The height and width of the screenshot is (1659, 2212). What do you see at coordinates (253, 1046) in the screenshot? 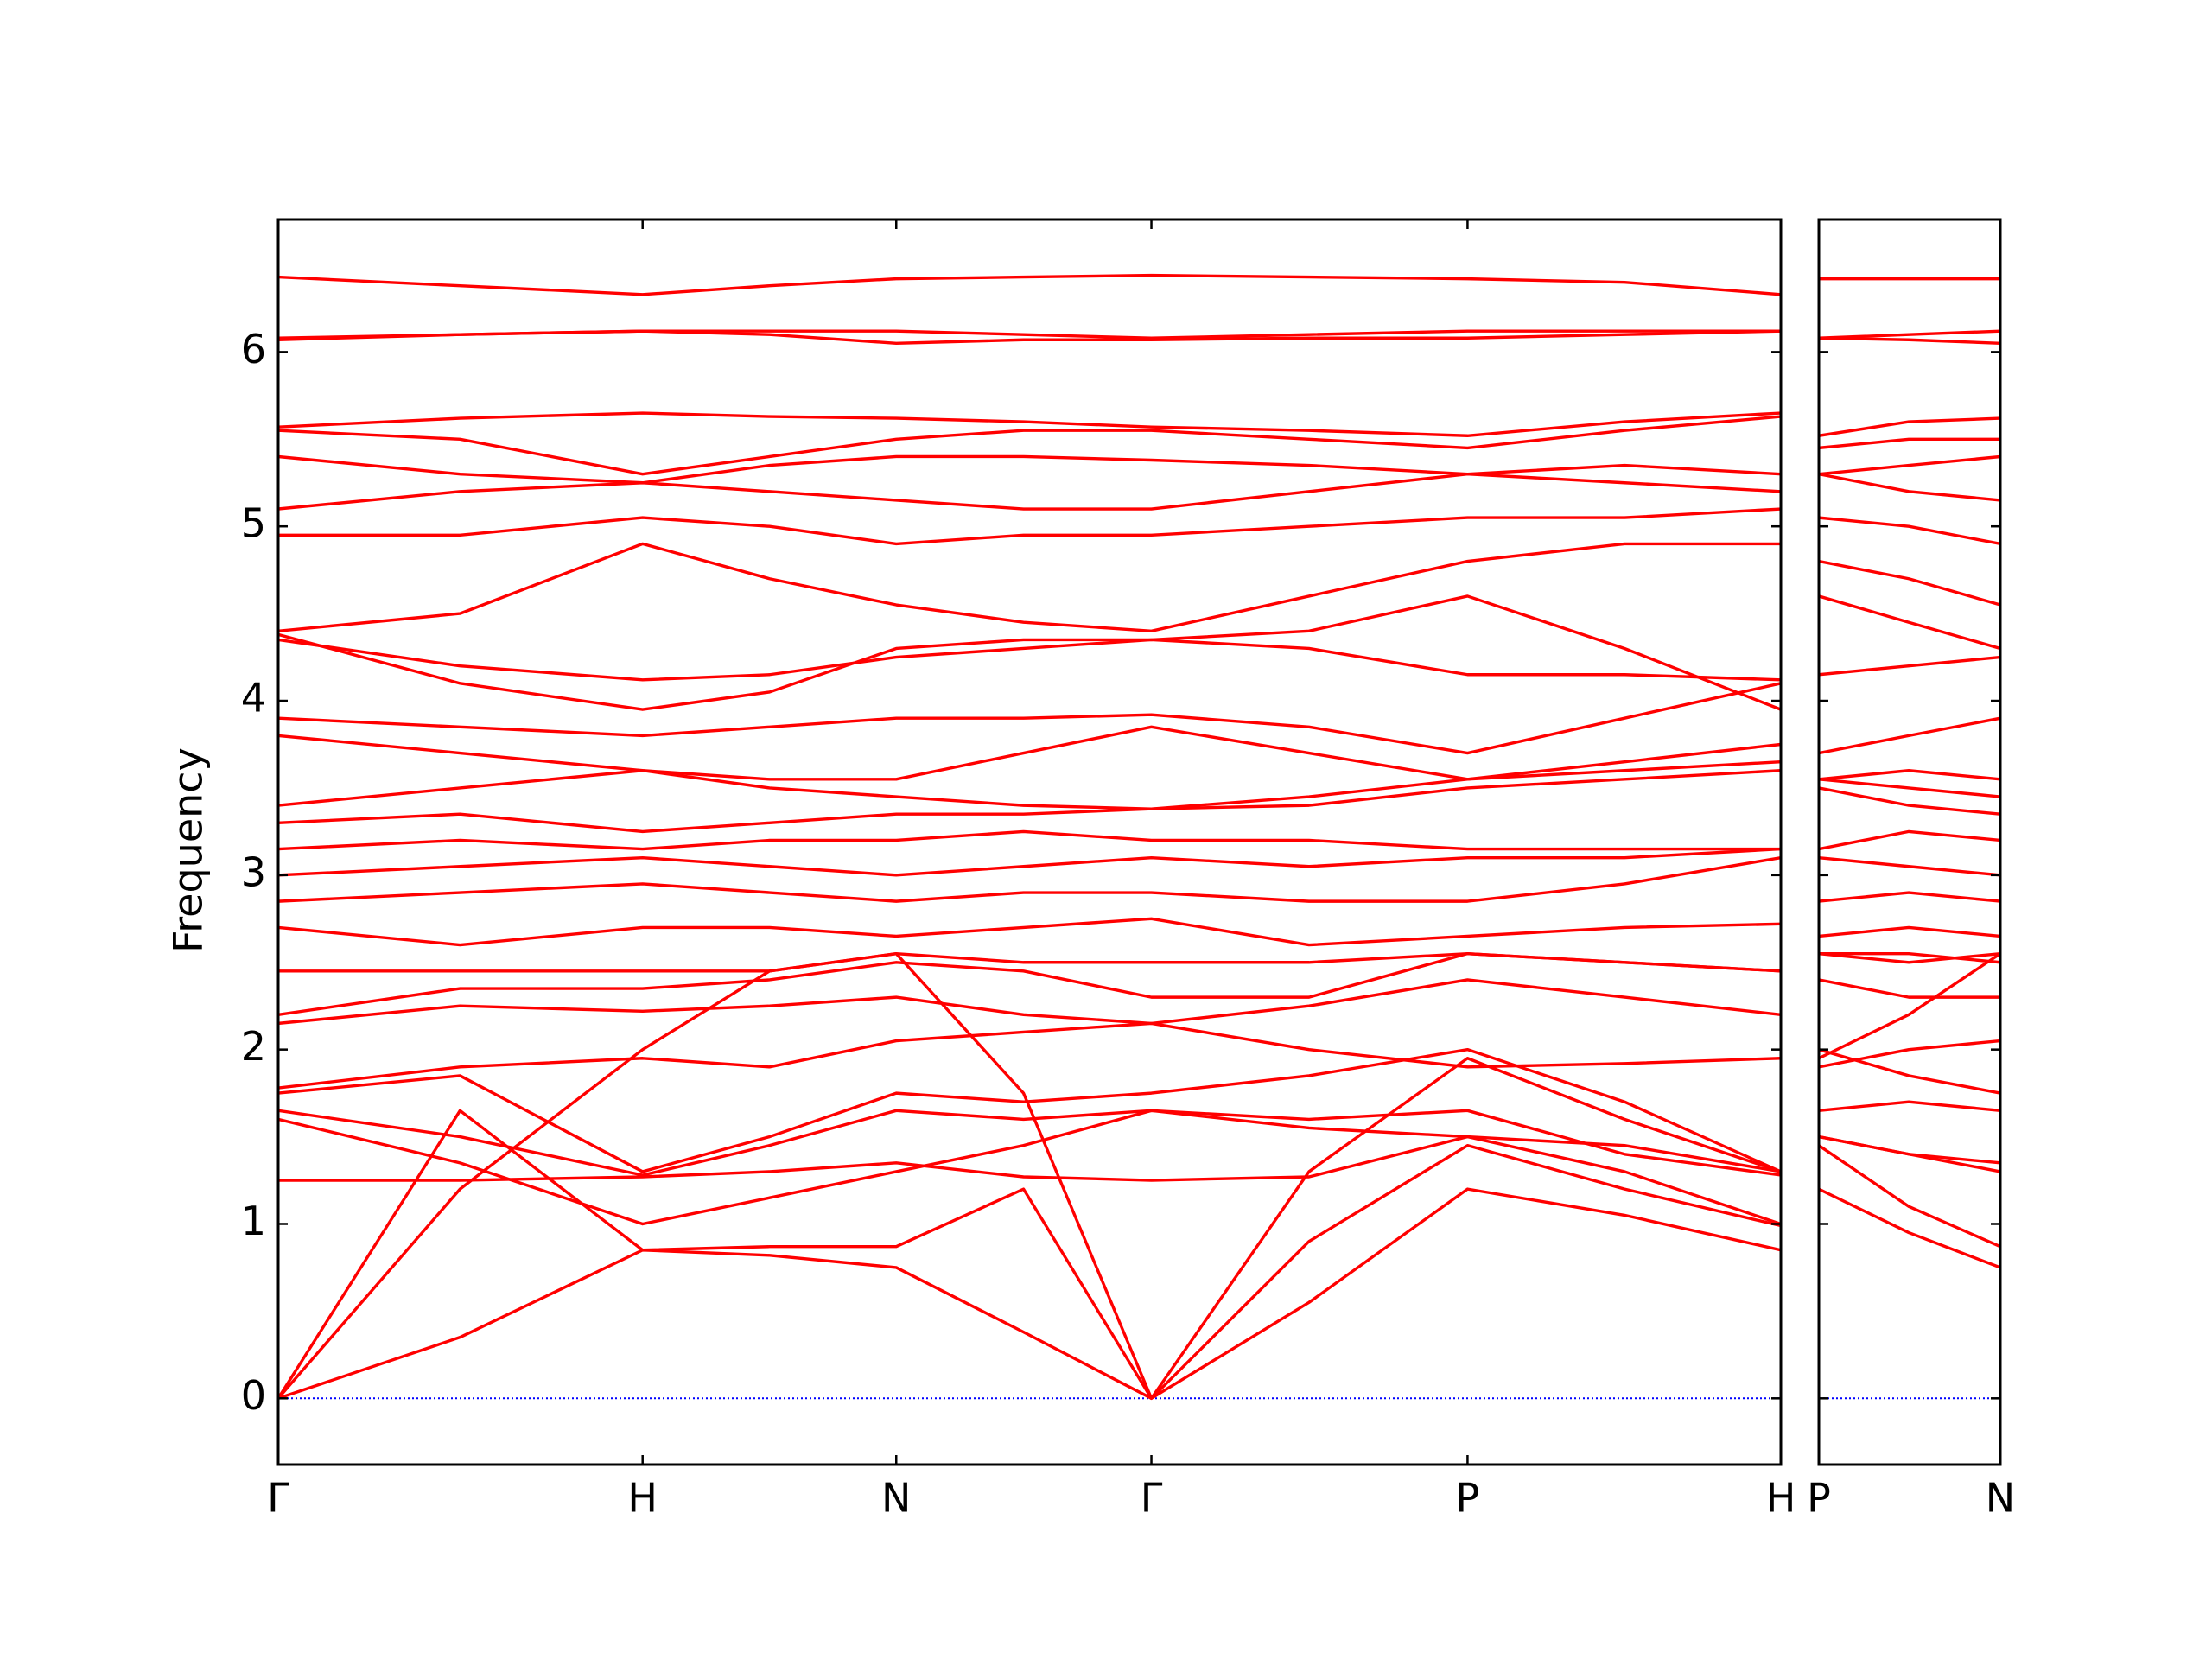
I see `y-tick-label: 2` at bounding box center [253, 1046].